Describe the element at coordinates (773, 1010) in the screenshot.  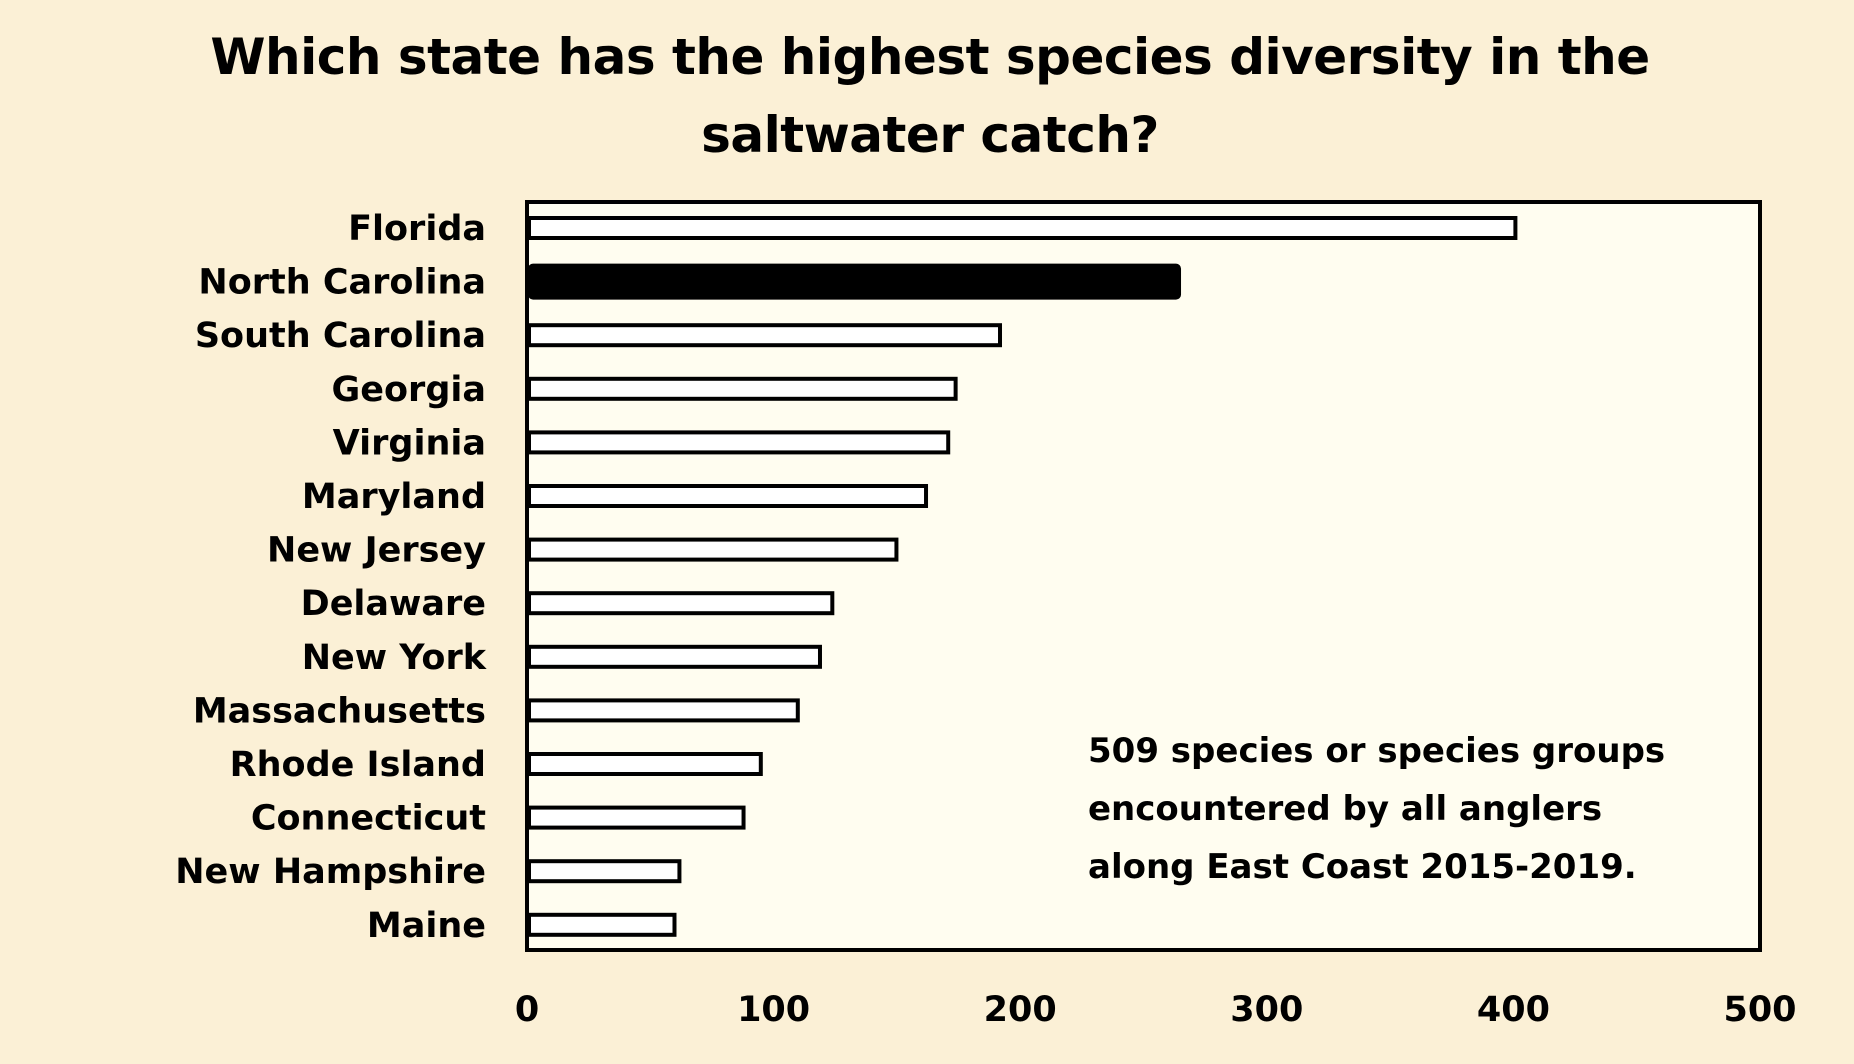
I see `x-tick-label-100: 100` at that location.